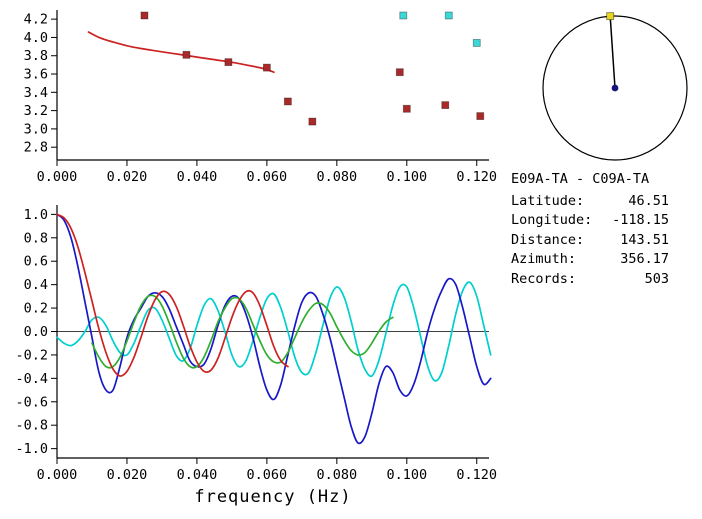 The width and height of the screenshot is (702, 519). What do you see at coordinates (36, 129) in the screenshot?
I see `y-tick-label: 3.0` at bounding box center [36, 129].